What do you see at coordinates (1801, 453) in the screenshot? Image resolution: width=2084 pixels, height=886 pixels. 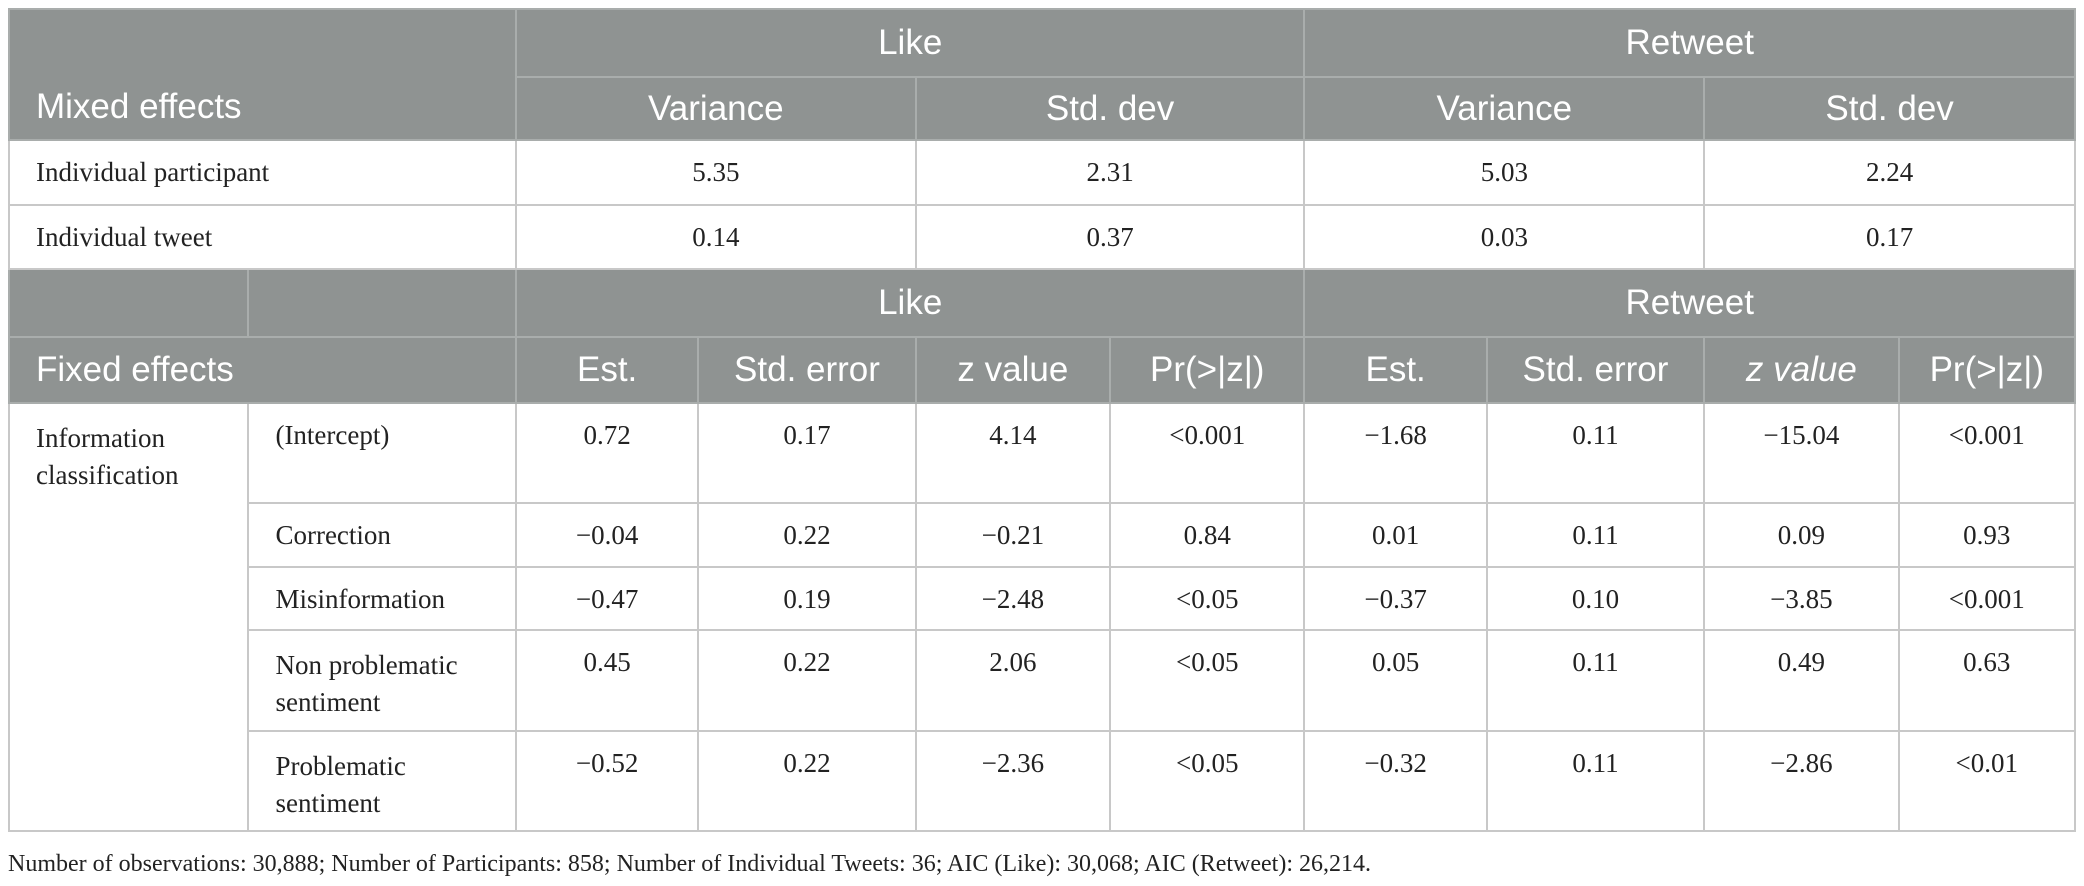 I see `fixed-retweet-zvalue-cell: −15.04` at bounding box center [1801, 453].